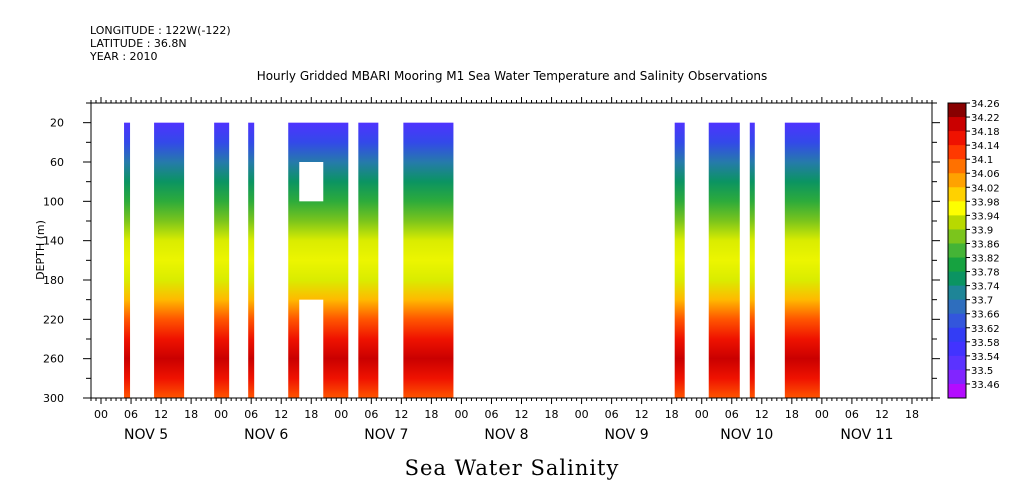 The width and height of the screenshot is (1009, 504). What do you see at coordinates (746, 435) in the screenshot?
I see `day-label: NOV 10` at bounding box center [746, 435].